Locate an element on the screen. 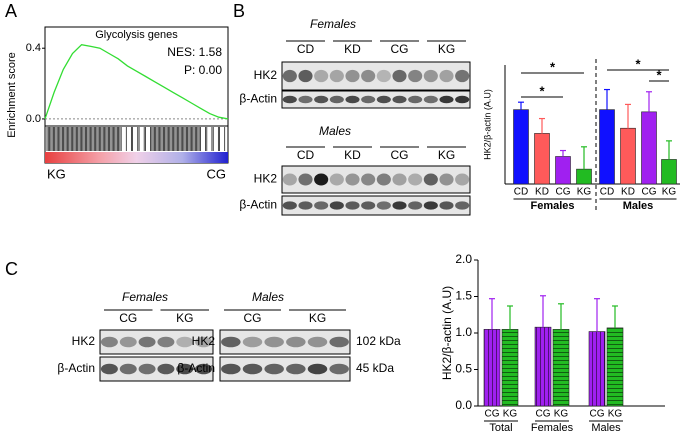  panel-label: A is located at coordinates (11, 11).